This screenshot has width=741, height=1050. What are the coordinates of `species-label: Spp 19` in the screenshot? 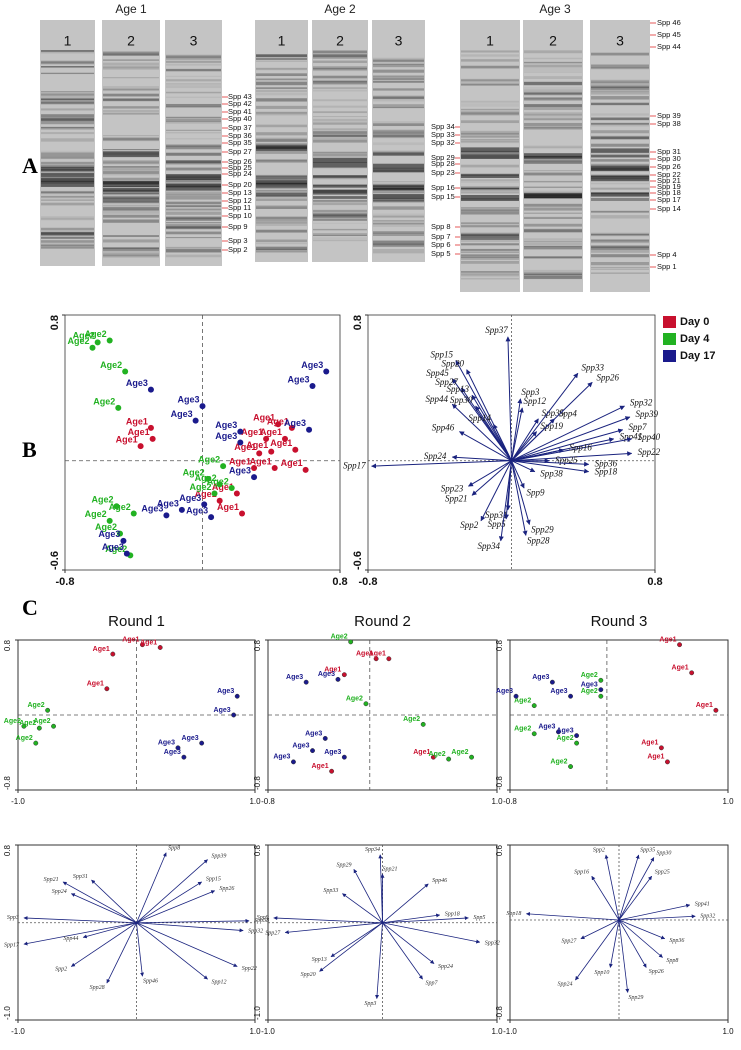 It's located at (669, 186).